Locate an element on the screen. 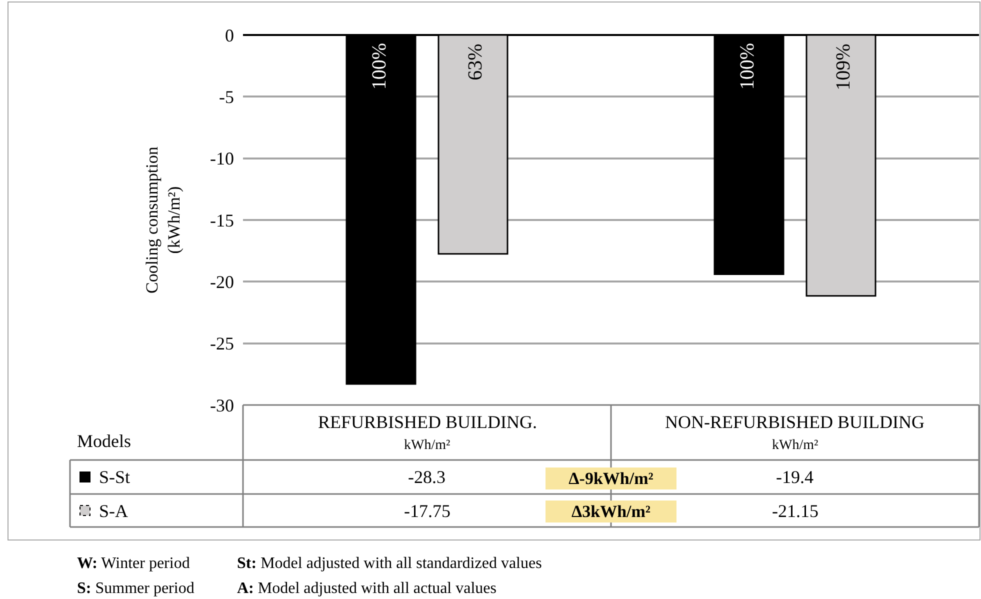  y-tick-label: -20 is located at coordinates (222, 282).